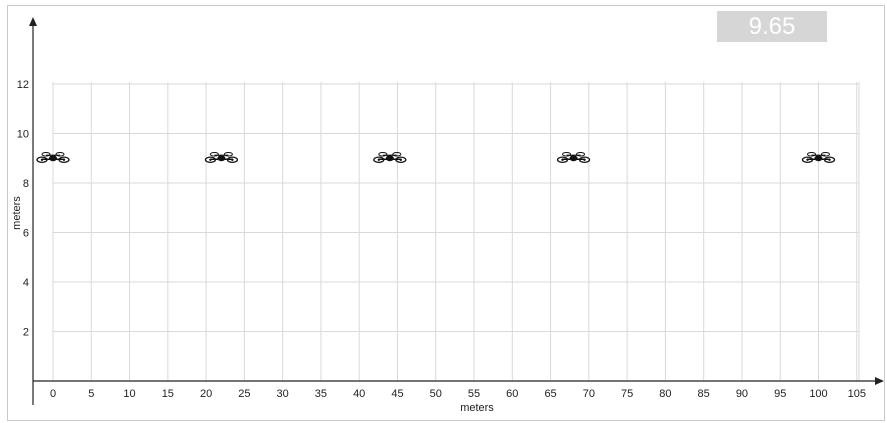 This screenshot has width=887, height=423. I want to click on x-tick-label: 40, so click(359, 394).